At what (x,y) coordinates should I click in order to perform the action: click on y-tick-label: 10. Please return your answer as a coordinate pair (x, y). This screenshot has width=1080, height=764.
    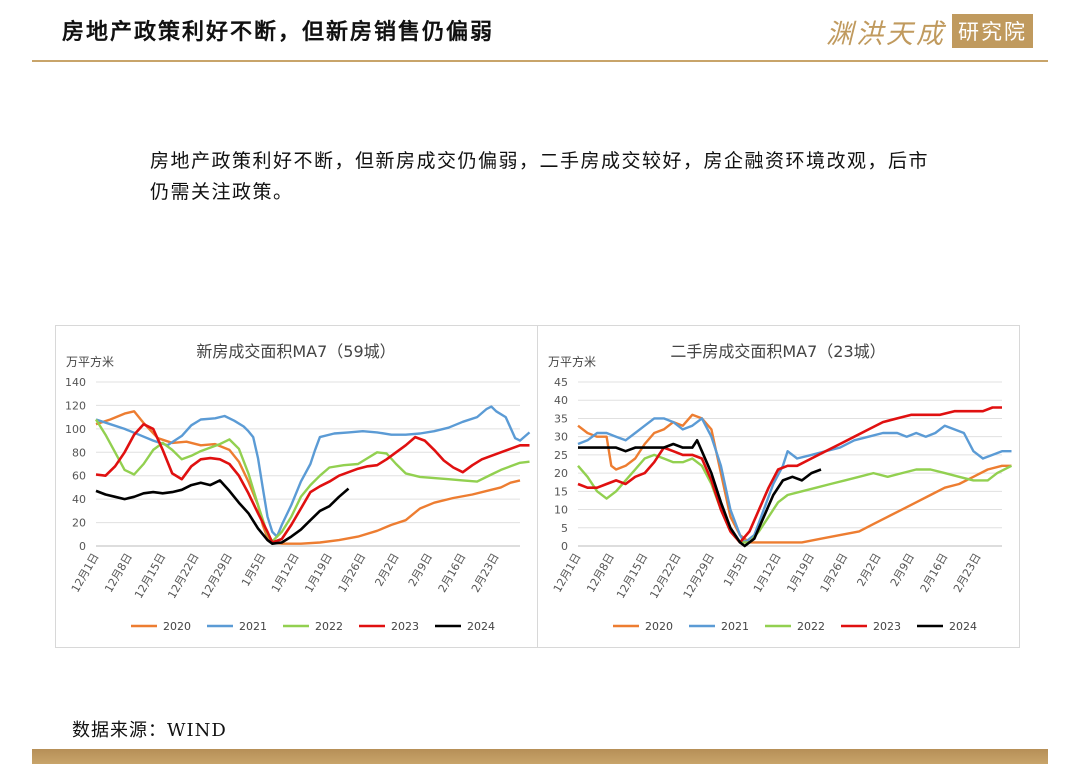
    Looking at the image, I should click on (561, 510).